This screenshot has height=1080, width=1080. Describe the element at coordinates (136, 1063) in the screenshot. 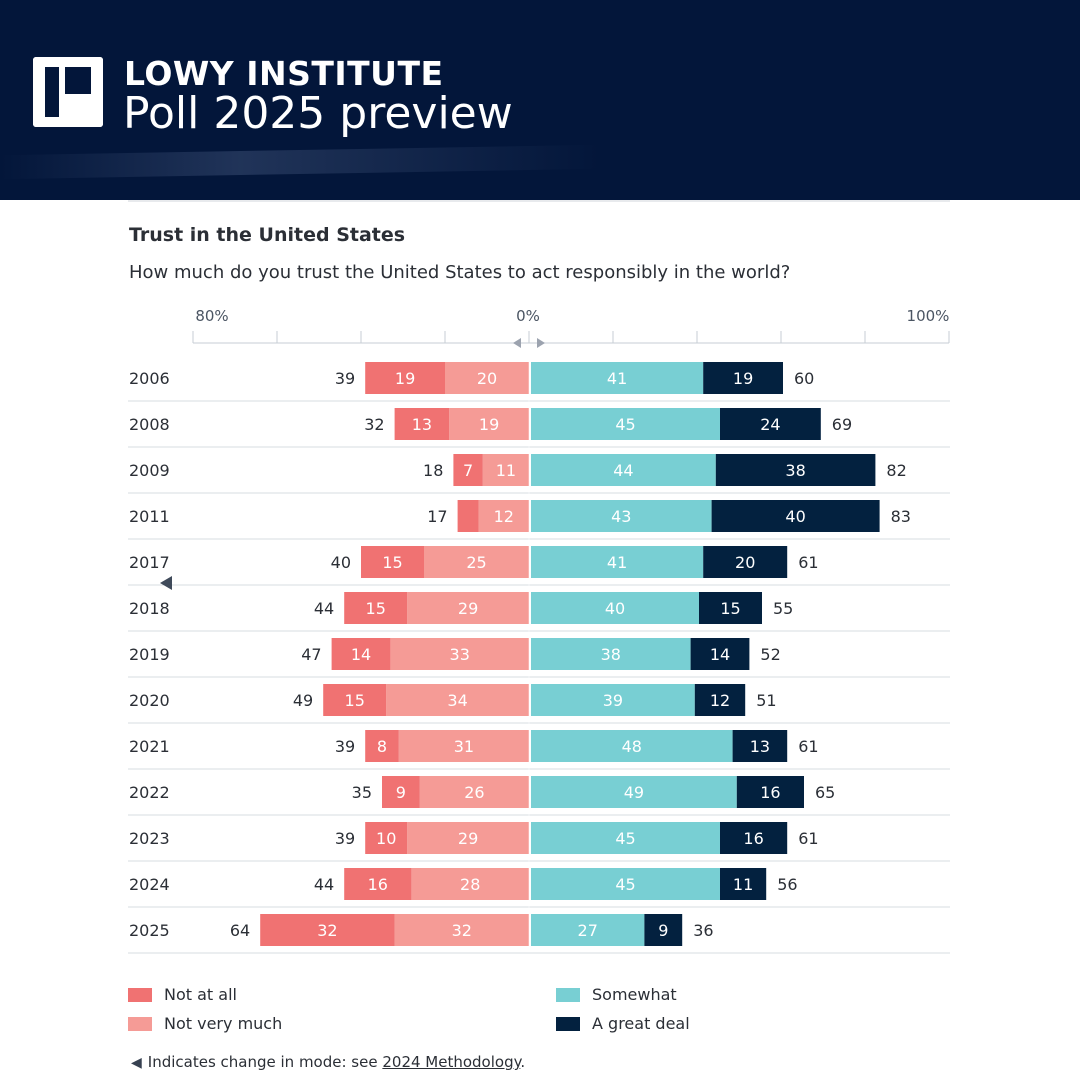

I see `left-triangle-icon: ◀` at that location.